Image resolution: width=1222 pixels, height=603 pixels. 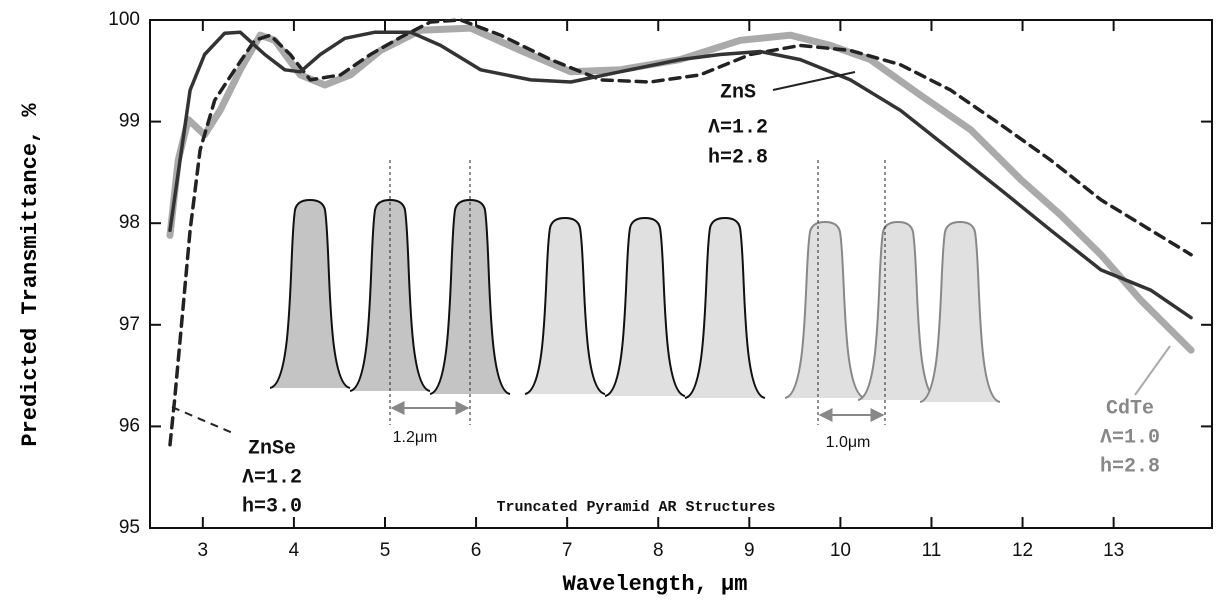 What do you see at coordinates (476, 550) in the screenshot?
I see `x-tick-label: 6` at bounding box center [476, 550].